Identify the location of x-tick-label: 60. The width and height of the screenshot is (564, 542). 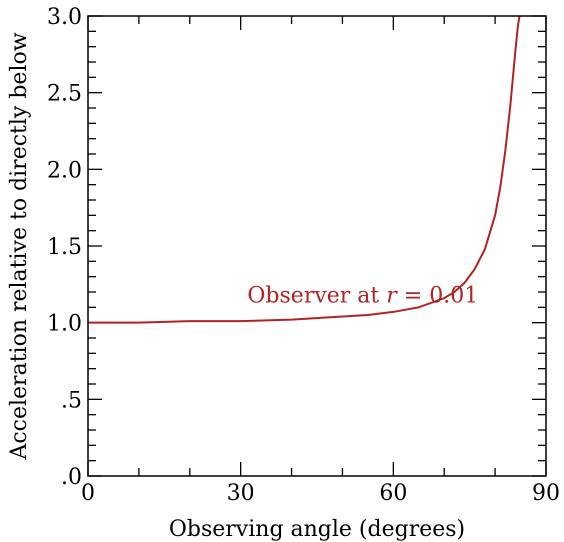
(393, 493).